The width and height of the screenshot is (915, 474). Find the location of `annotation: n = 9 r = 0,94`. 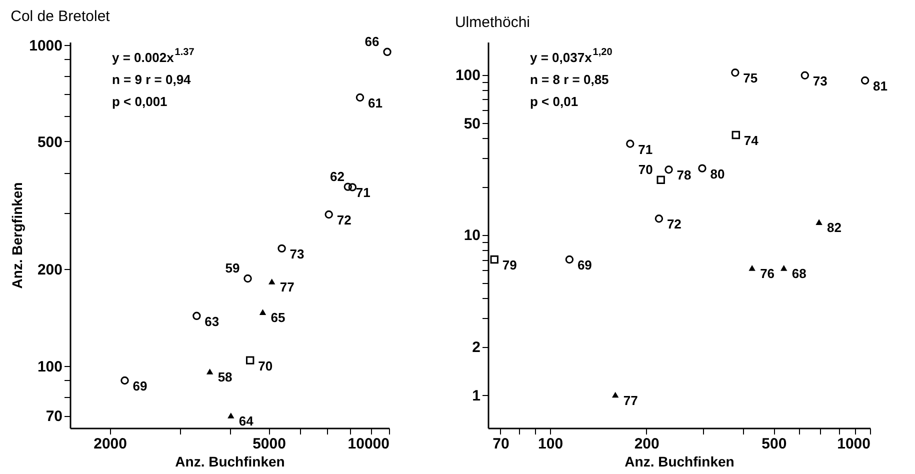

annotation: n = 9 r = 0,94 is located at coordinates (152, 79).